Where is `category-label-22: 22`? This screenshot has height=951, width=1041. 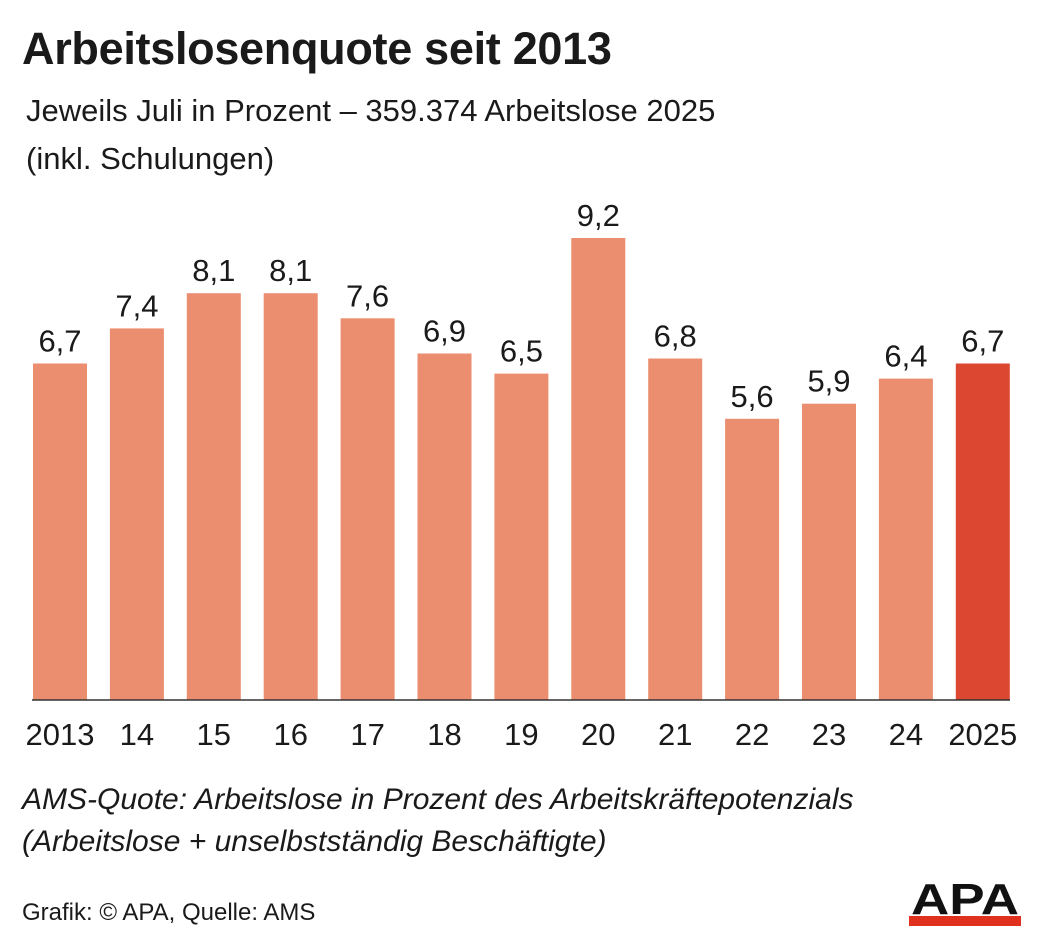 category-label-22: 22 is located at coordinates (752, 733).